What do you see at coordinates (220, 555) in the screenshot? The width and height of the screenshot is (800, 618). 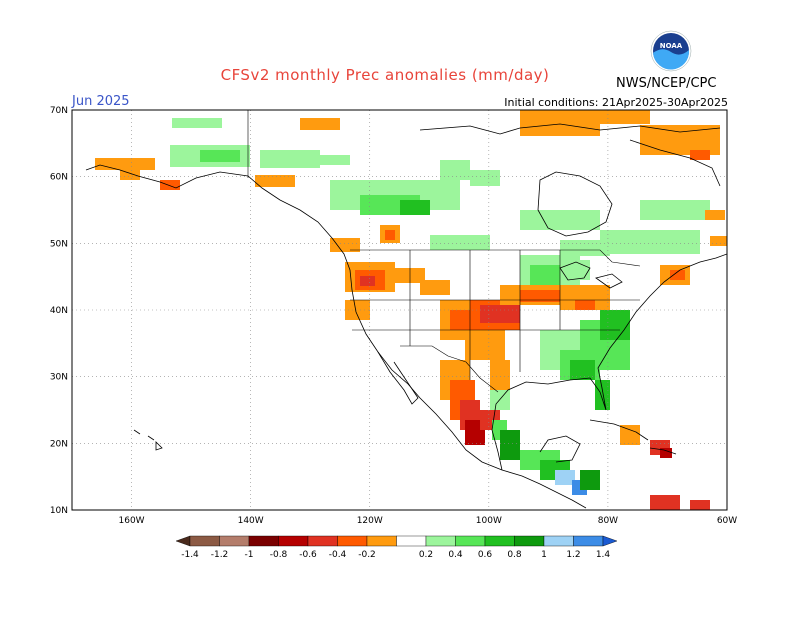 I see `colorbar-label: -1.2` at bounding box center [220, 555].